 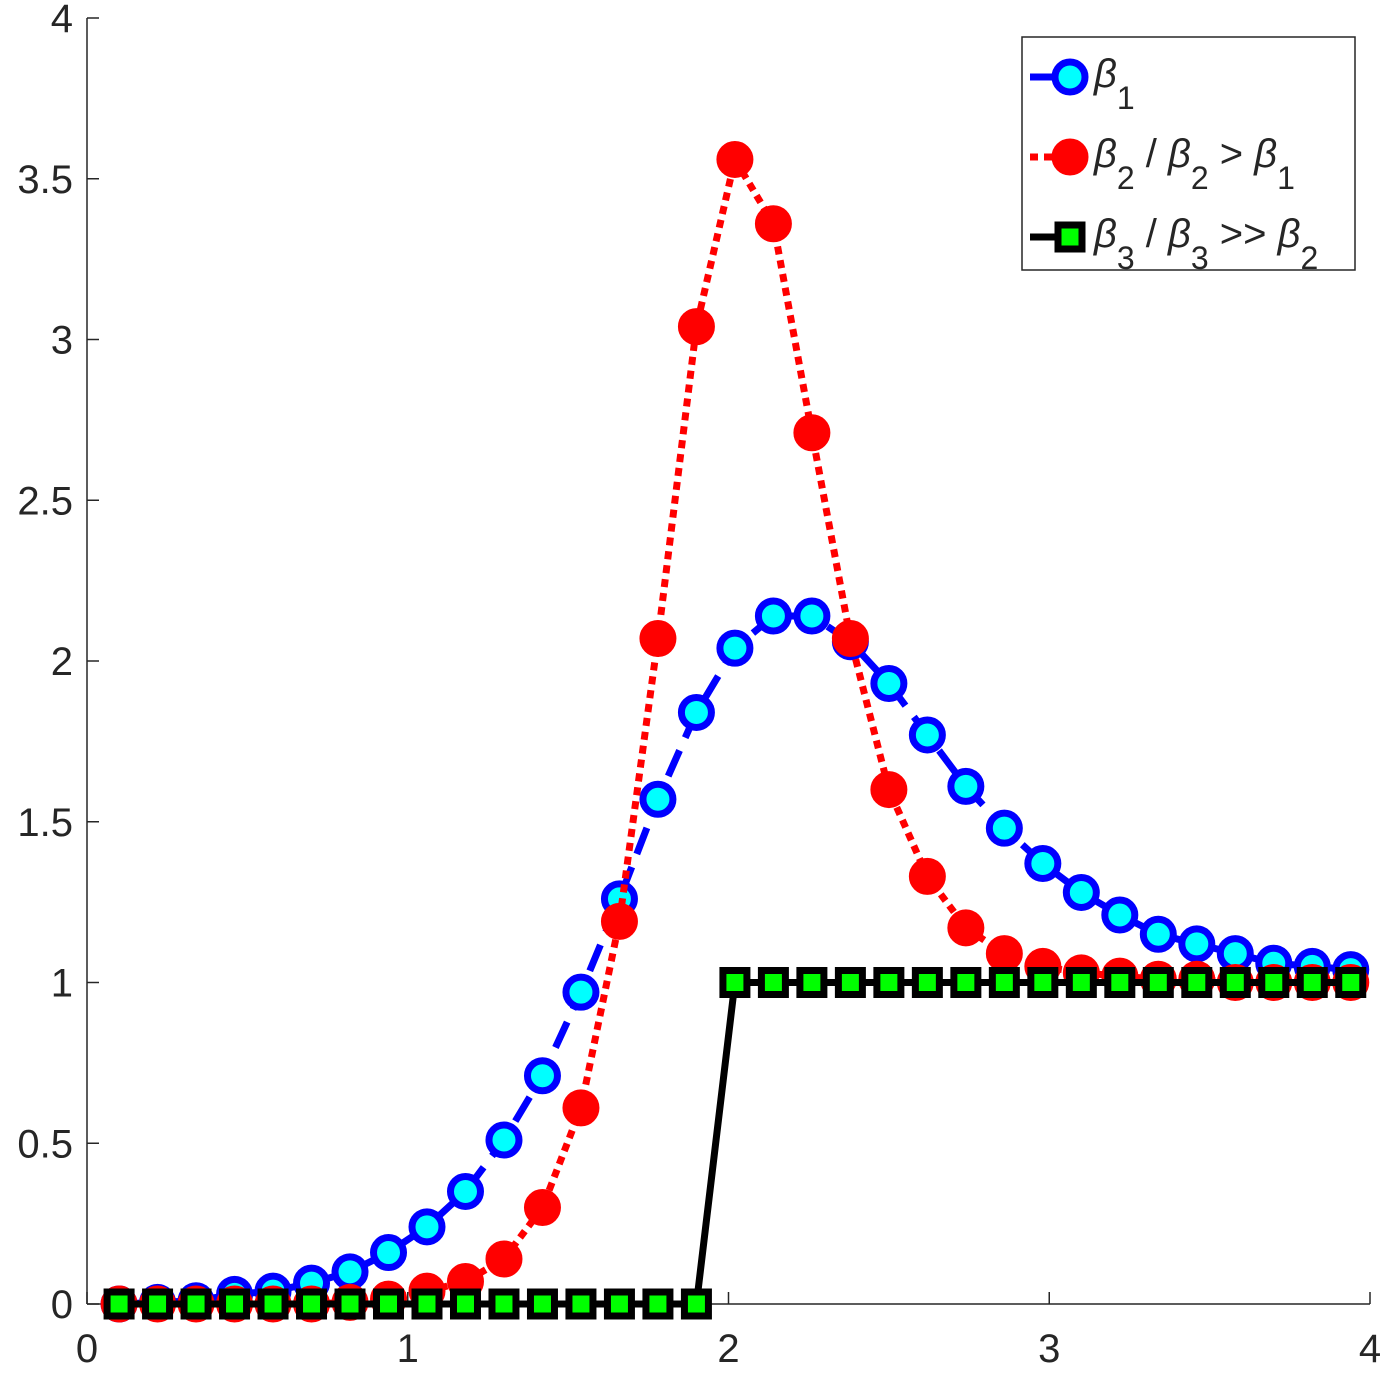 What do you see at coordinates (728, 1349) in the screenshot?
I see `x-tick-label: 2` at bounding box center [728, 1349].